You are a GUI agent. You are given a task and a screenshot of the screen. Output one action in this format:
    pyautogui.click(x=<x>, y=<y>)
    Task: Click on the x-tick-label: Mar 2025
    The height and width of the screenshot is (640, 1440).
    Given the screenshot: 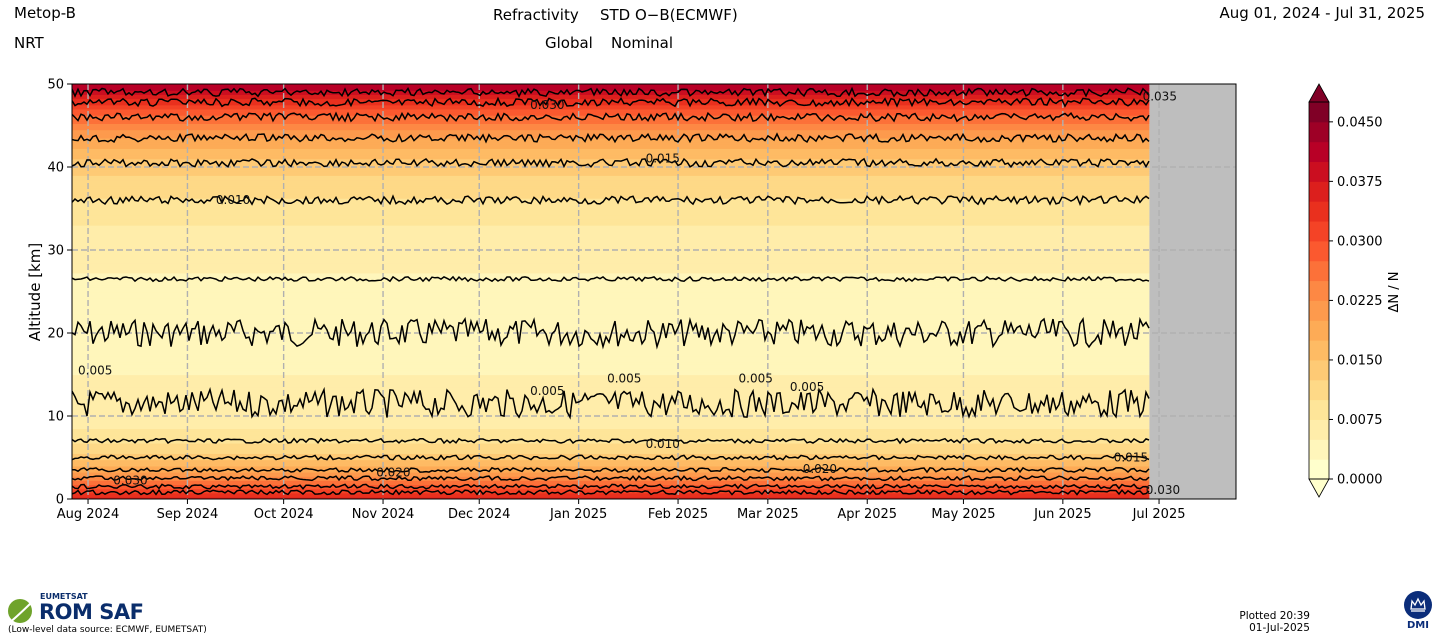 What is the action you would take?
    pyautogui.click(x=768, y=514)
    